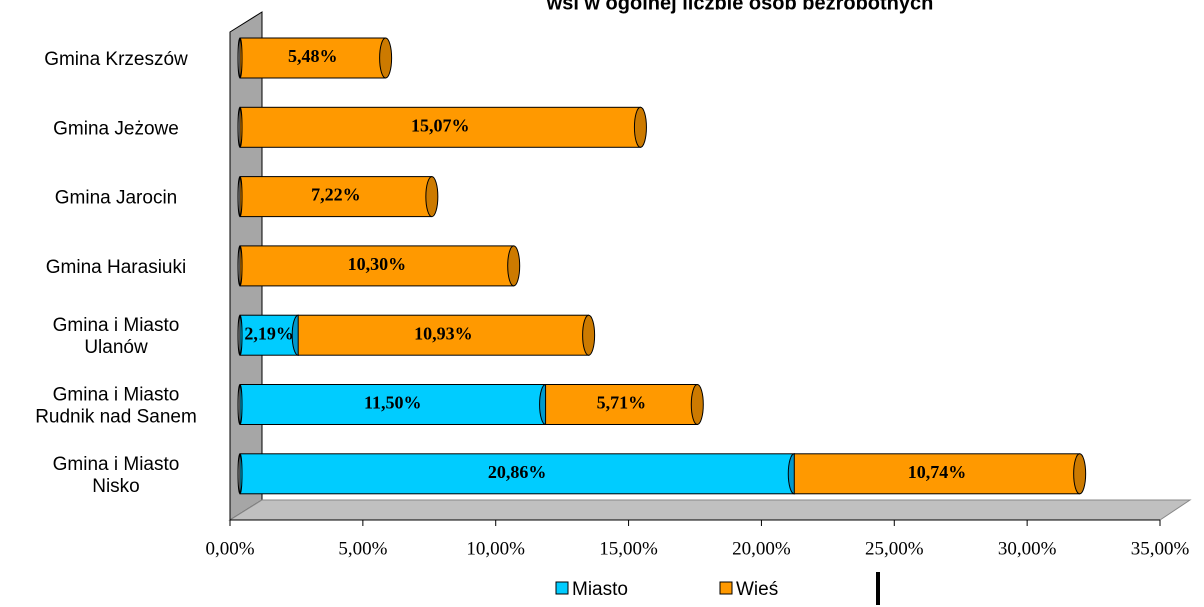 Image resolution: width=1204 pixels, height=607 pixels. What do you see at coordinates (710, 510) in the screenshot?
I see `floor` at bounding box center [710, 510].